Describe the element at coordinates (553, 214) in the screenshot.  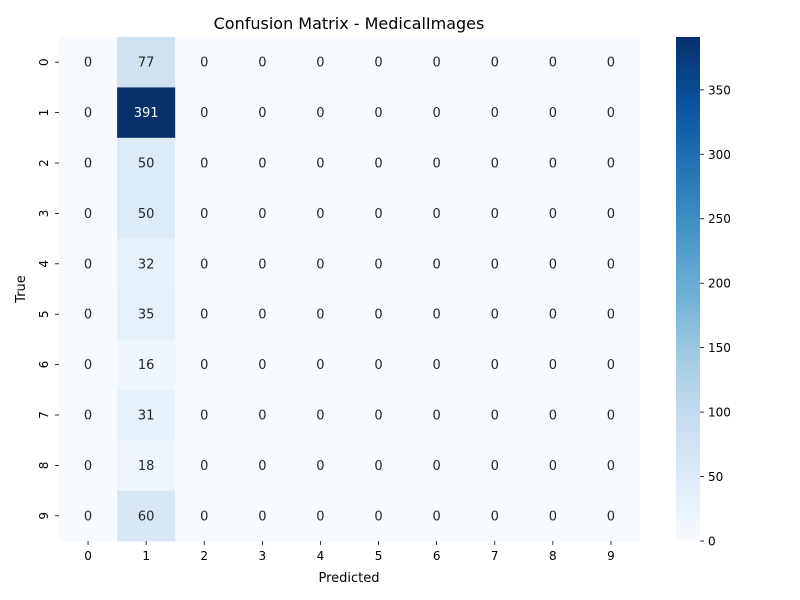
I see `cell-value-3-8: 0` at that location.